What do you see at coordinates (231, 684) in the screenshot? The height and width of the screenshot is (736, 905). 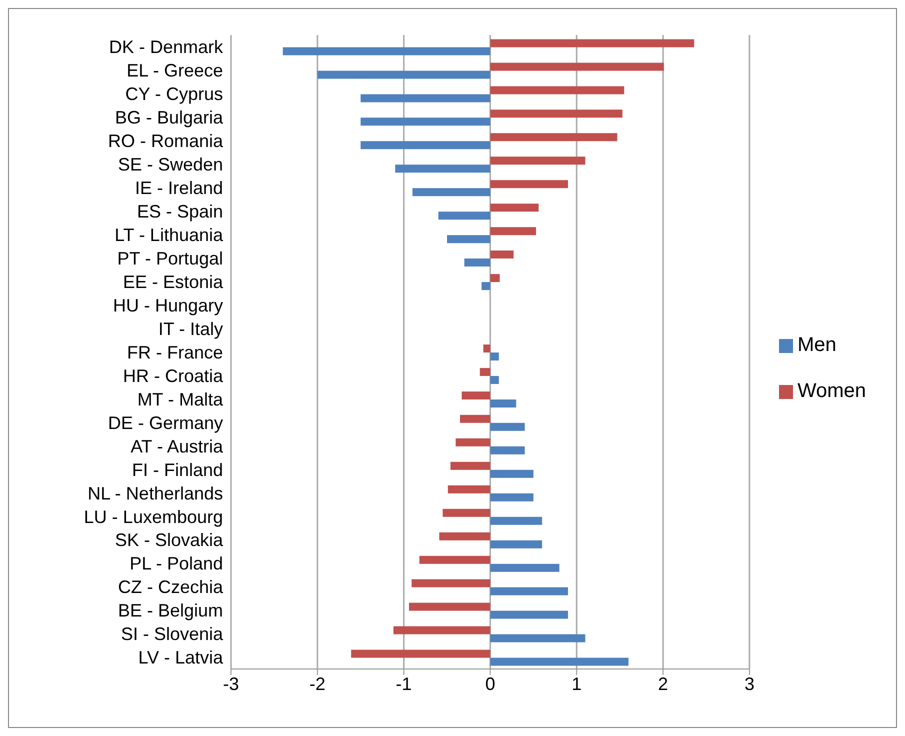 I see `x-tick-label: -3` at bounding box center [231, 684].